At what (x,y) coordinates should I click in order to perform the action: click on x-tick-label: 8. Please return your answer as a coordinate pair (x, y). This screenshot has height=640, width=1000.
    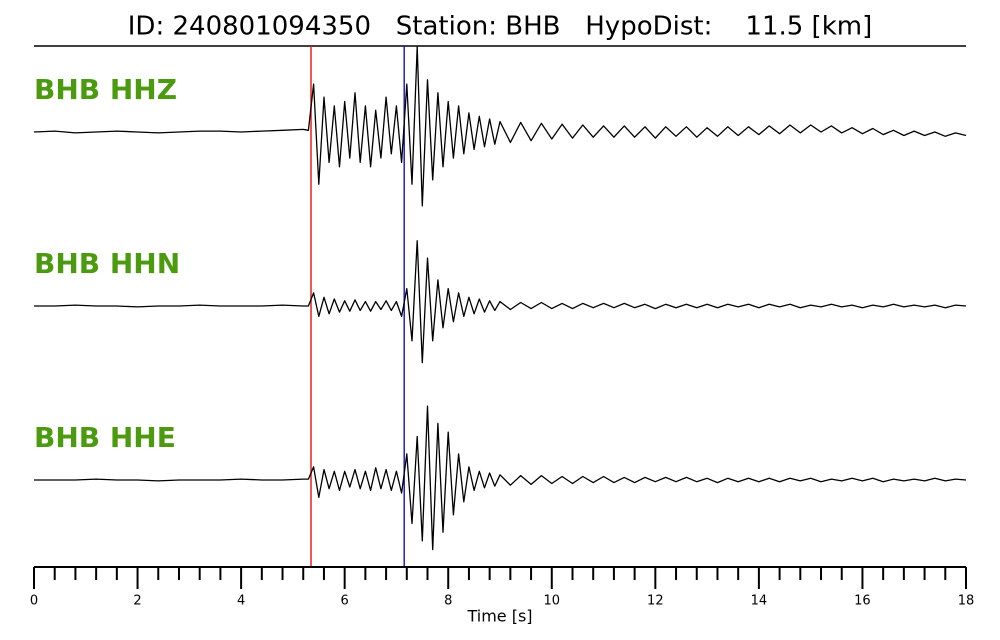
    Looking at the image, I should click on (448, 601).